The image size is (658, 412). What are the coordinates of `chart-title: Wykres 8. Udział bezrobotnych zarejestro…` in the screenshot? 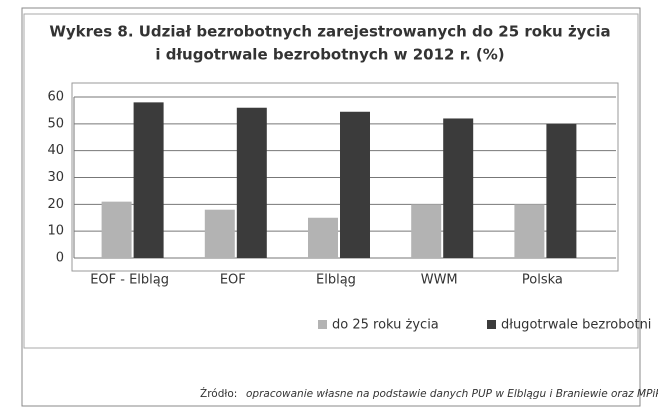 It's located at (329, 32).